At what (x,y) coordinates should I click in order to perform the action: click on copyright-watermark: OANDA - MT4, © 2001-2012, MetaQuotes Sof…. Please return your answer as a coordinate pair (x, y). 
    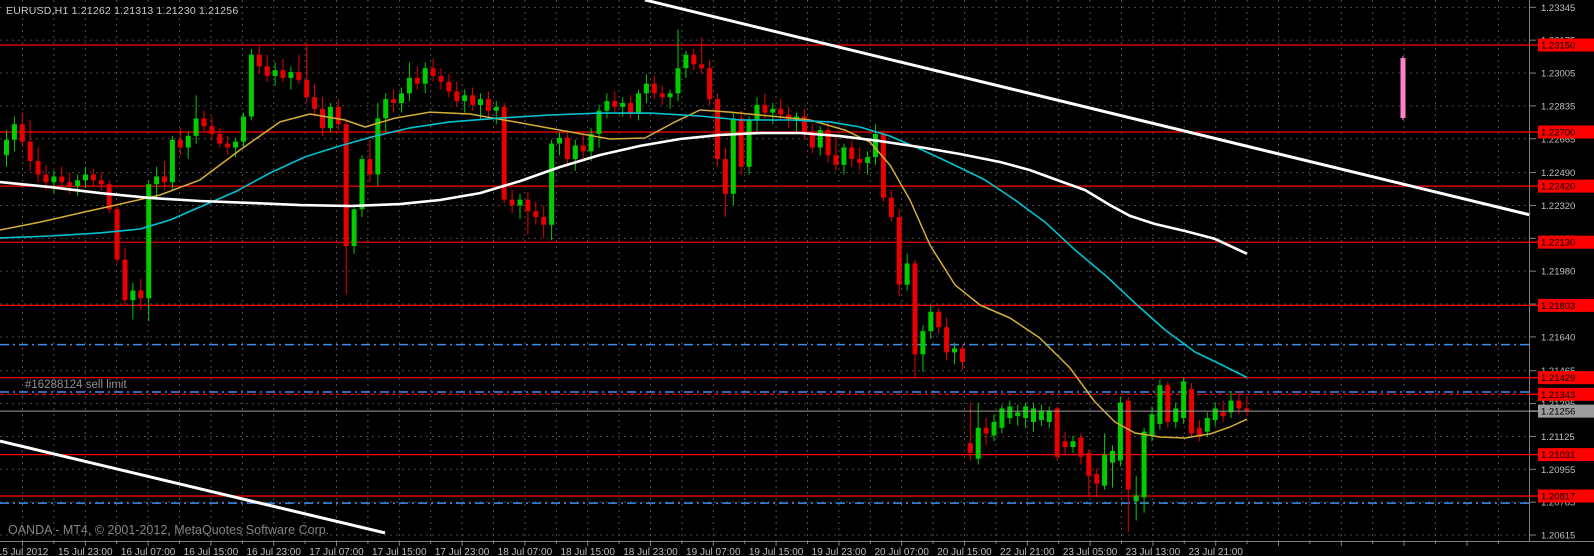
    Looking at the image, I should click on (168, 530).